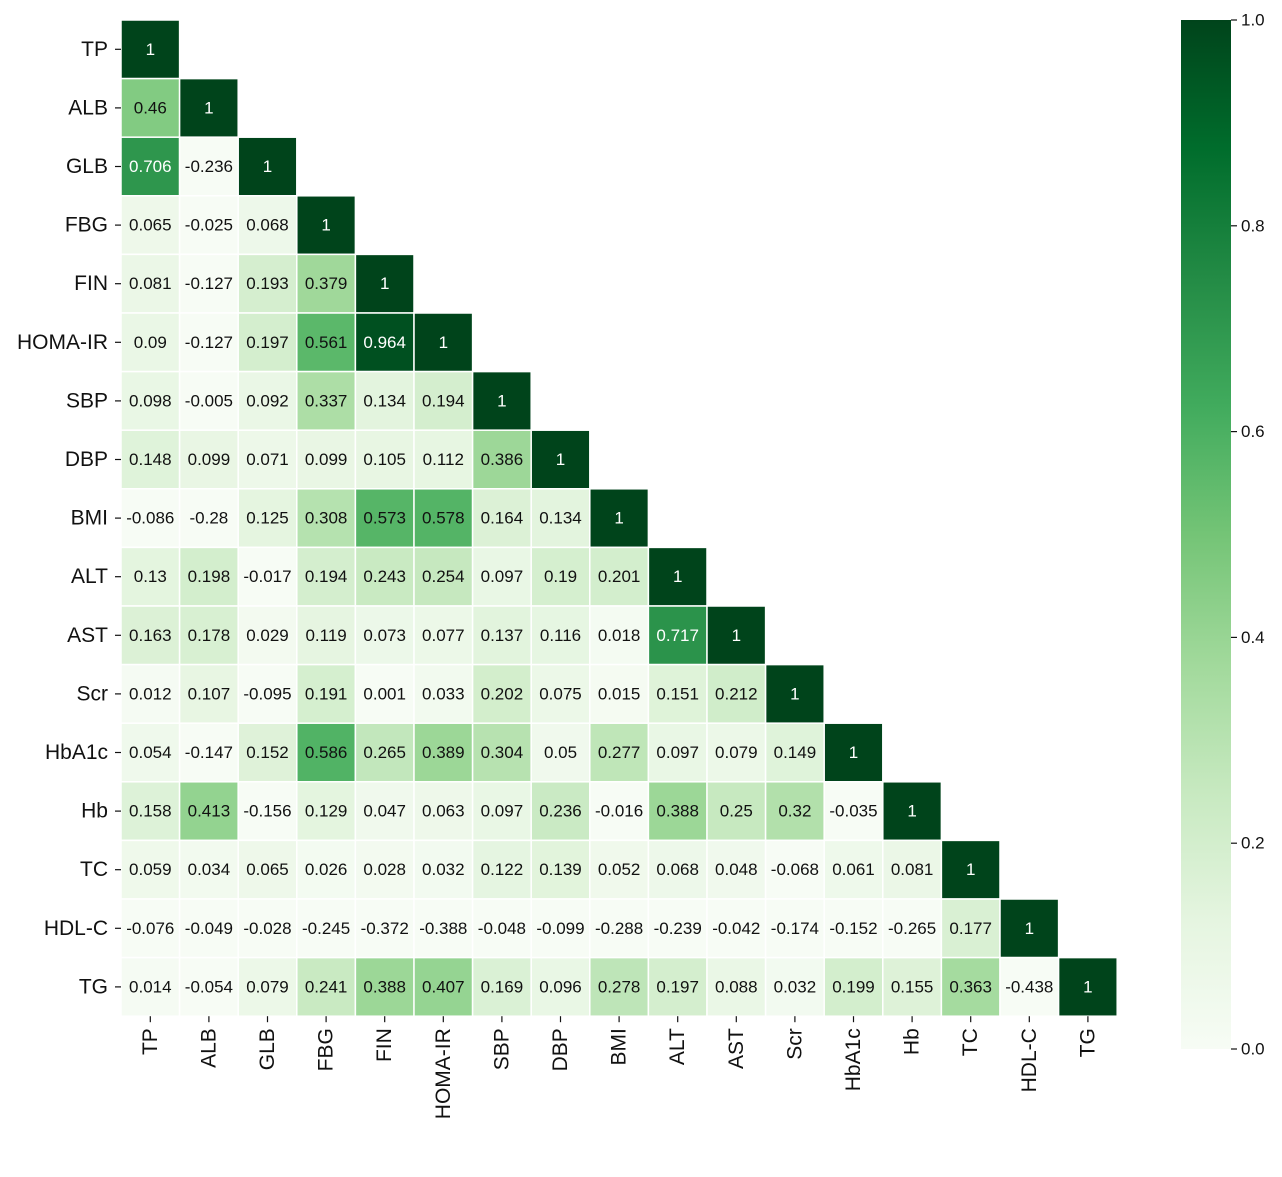 The width and height of the screenshot is (1282, 1177). What do you see at coordinates (326, 400) in the screenshot?
I see `cell-value-label: 0.337` at bounding box center [326, 400].